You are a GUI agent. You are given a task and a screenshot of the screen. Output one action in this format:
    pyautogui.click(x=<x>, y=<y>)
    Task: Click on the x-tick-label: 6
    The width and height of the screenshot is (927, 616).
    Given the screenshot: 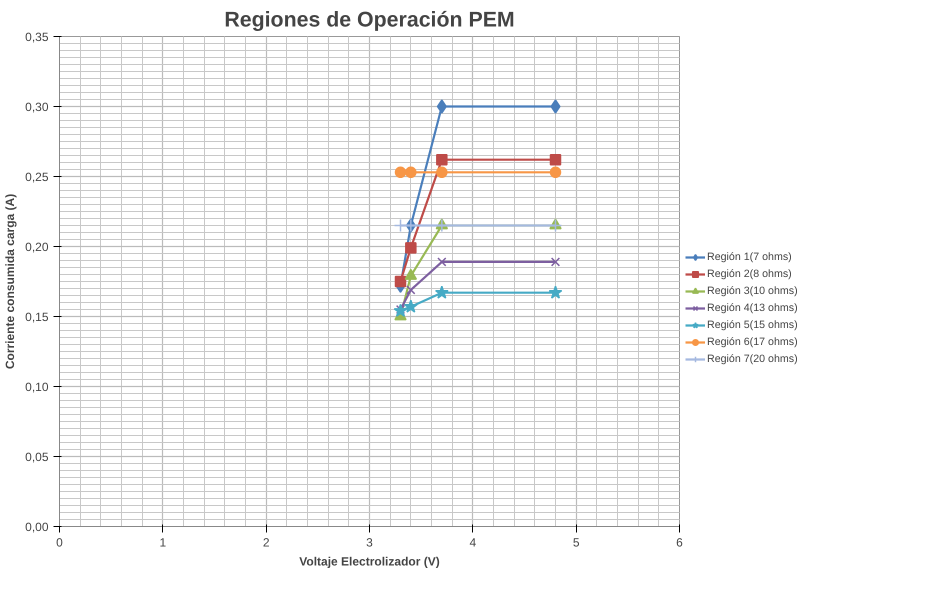 What is the action you would take?
    pyautogui.click(x=680, y=543)
    